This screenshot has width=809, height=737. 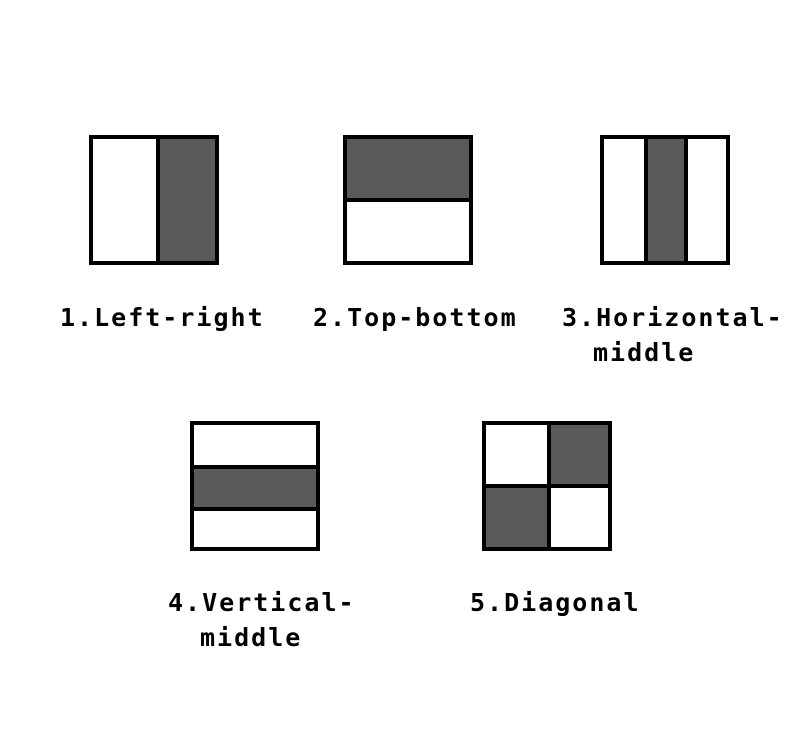 I want to click on diagonal-label-line1: 5.Diagonal, so click(x=555, y=602).